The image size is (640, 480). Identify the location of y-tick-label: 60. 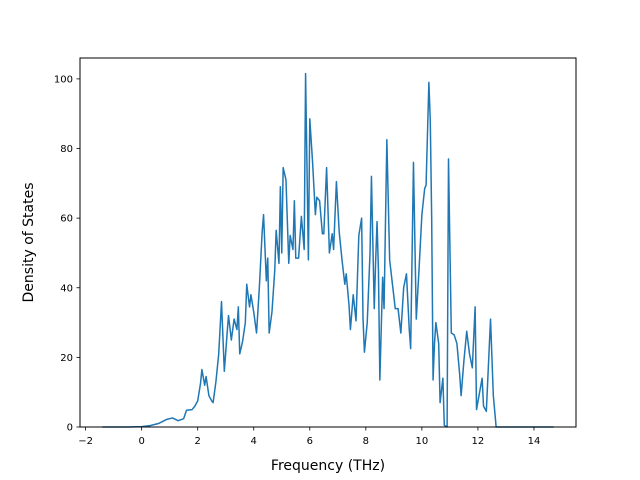
(66, 219).